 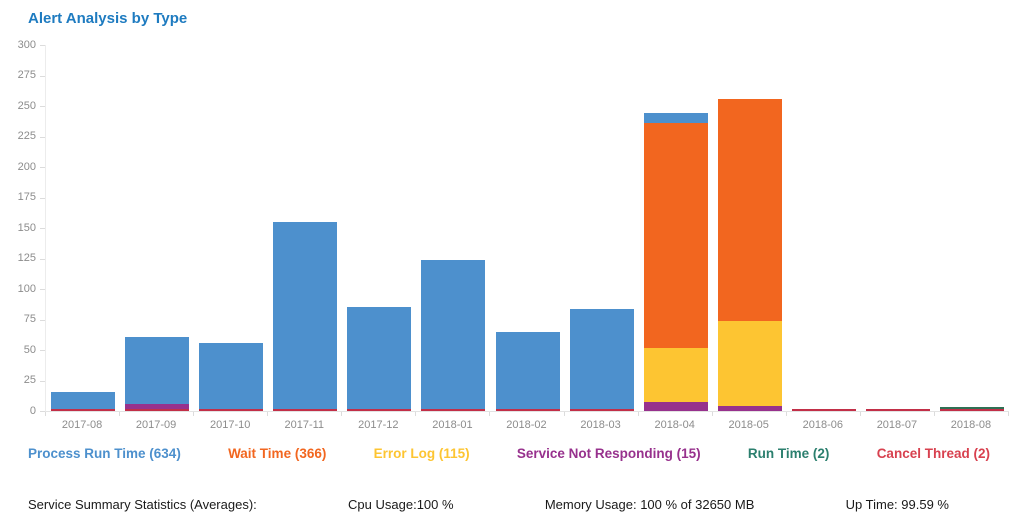 What do you see at coordinates (26, 197) in the screenshot?
I see `y-axis-tick-label: 175` at bounding box center [26, 197].